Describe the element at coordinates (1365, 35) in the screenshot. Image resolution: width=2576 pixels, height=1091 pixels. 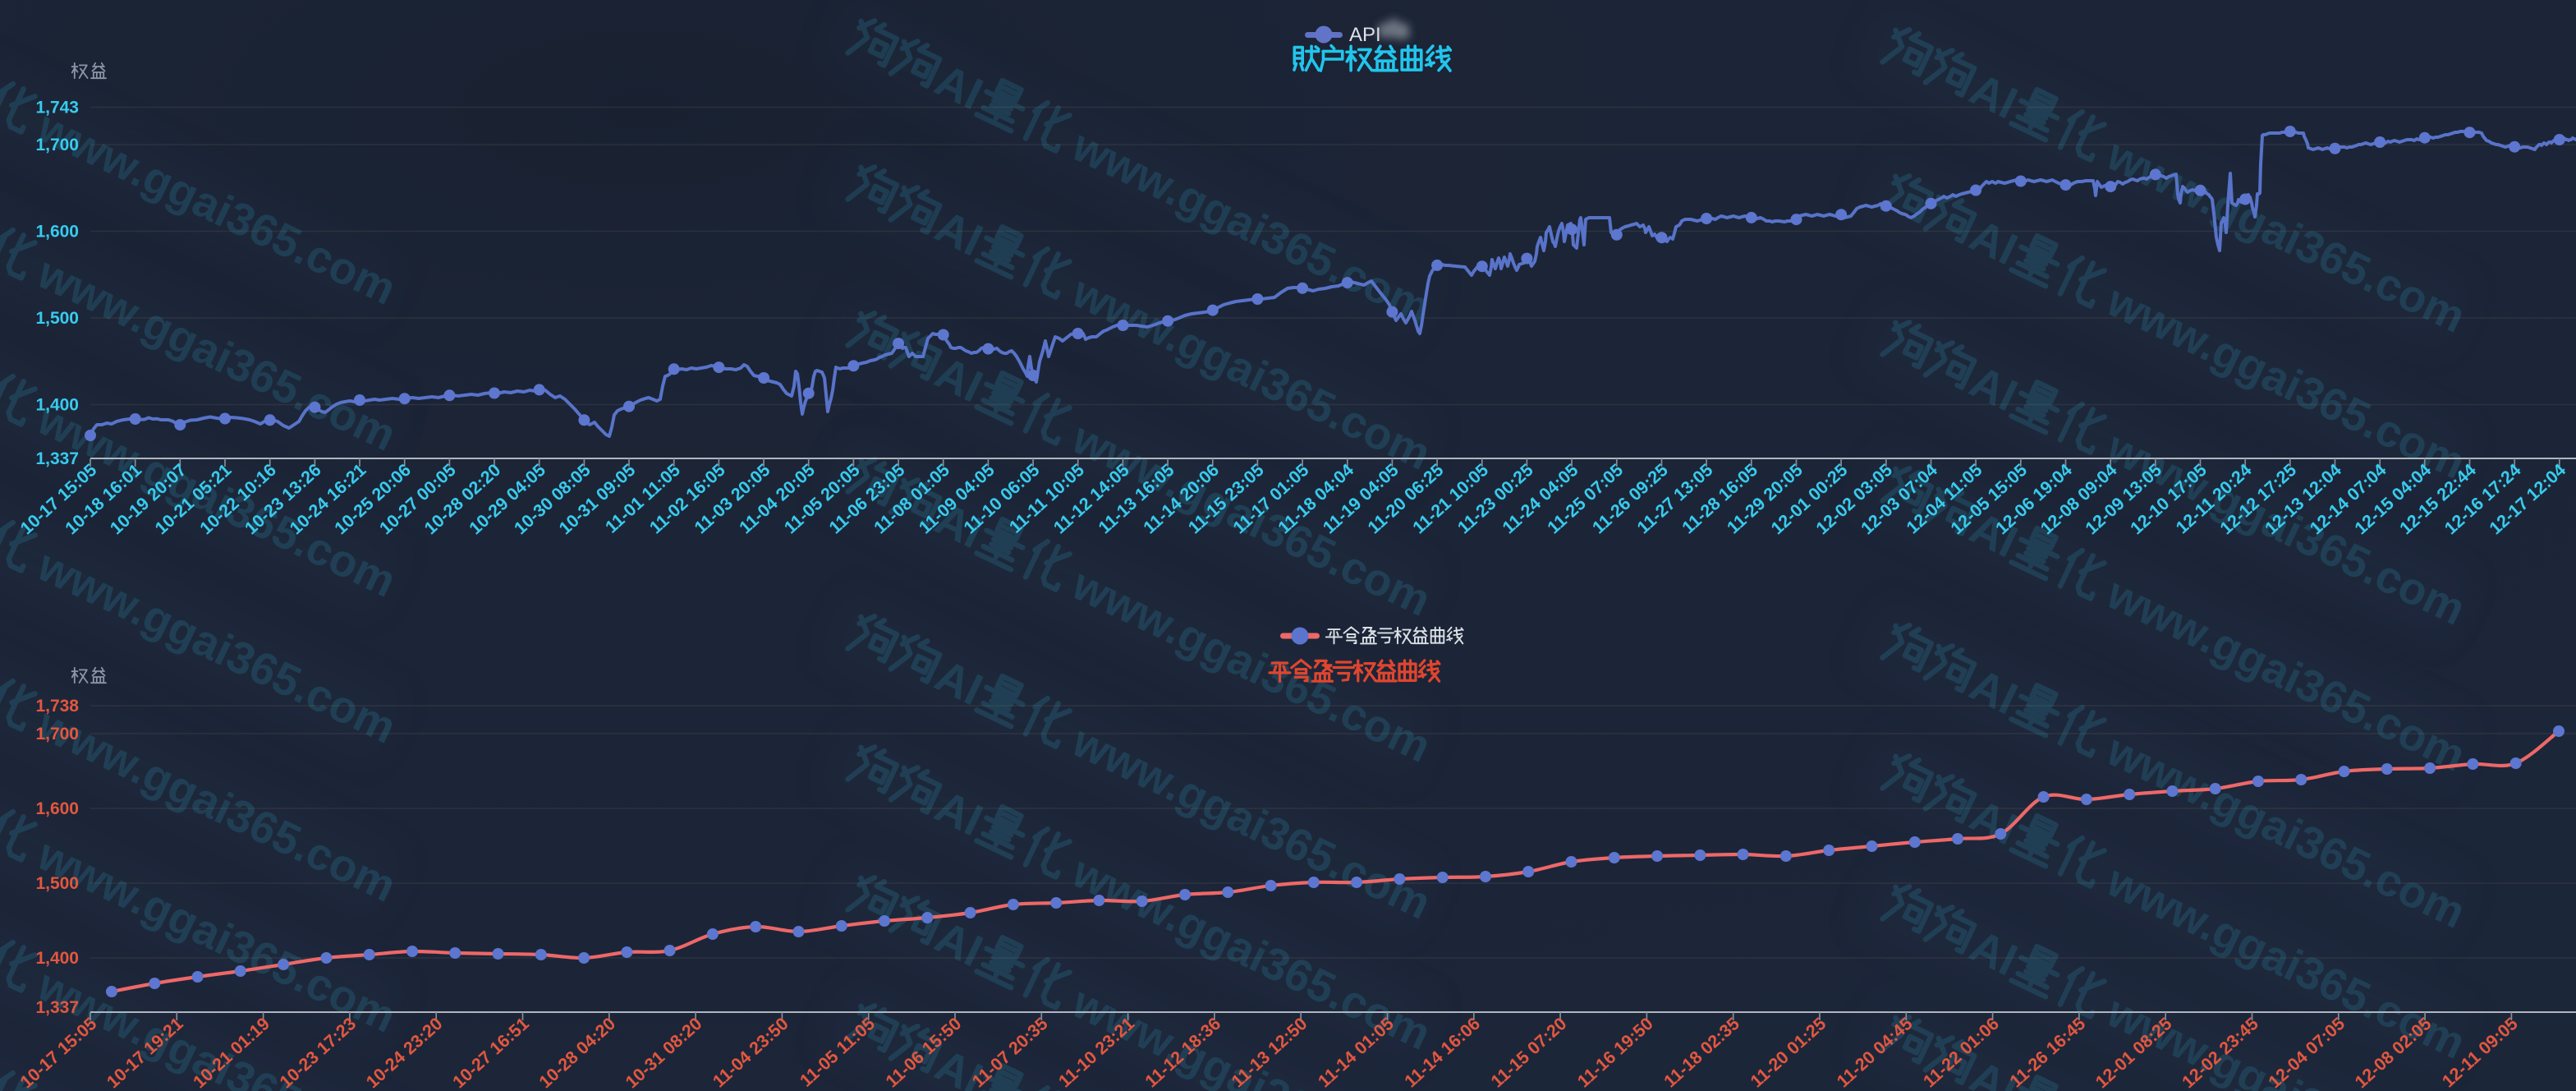
I see `svg-text: API` at that location.